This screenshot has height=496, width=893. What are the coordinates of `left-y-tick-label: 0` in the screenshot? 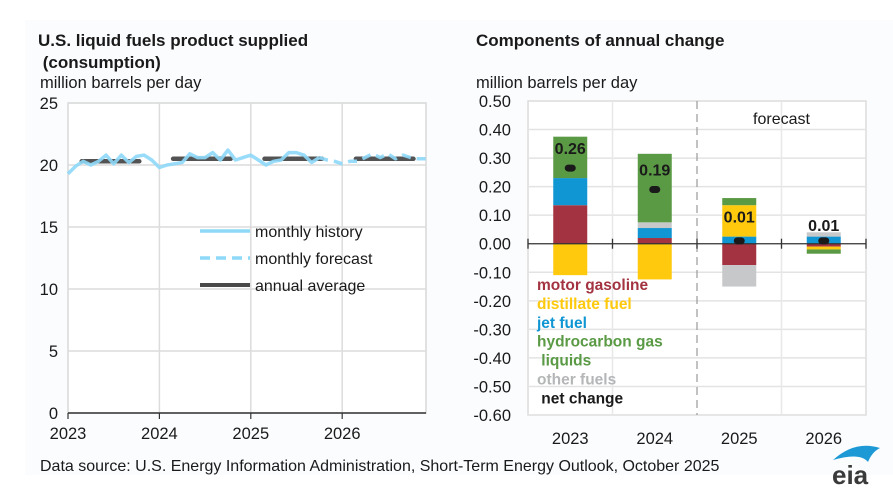 It's located at (53, 414).